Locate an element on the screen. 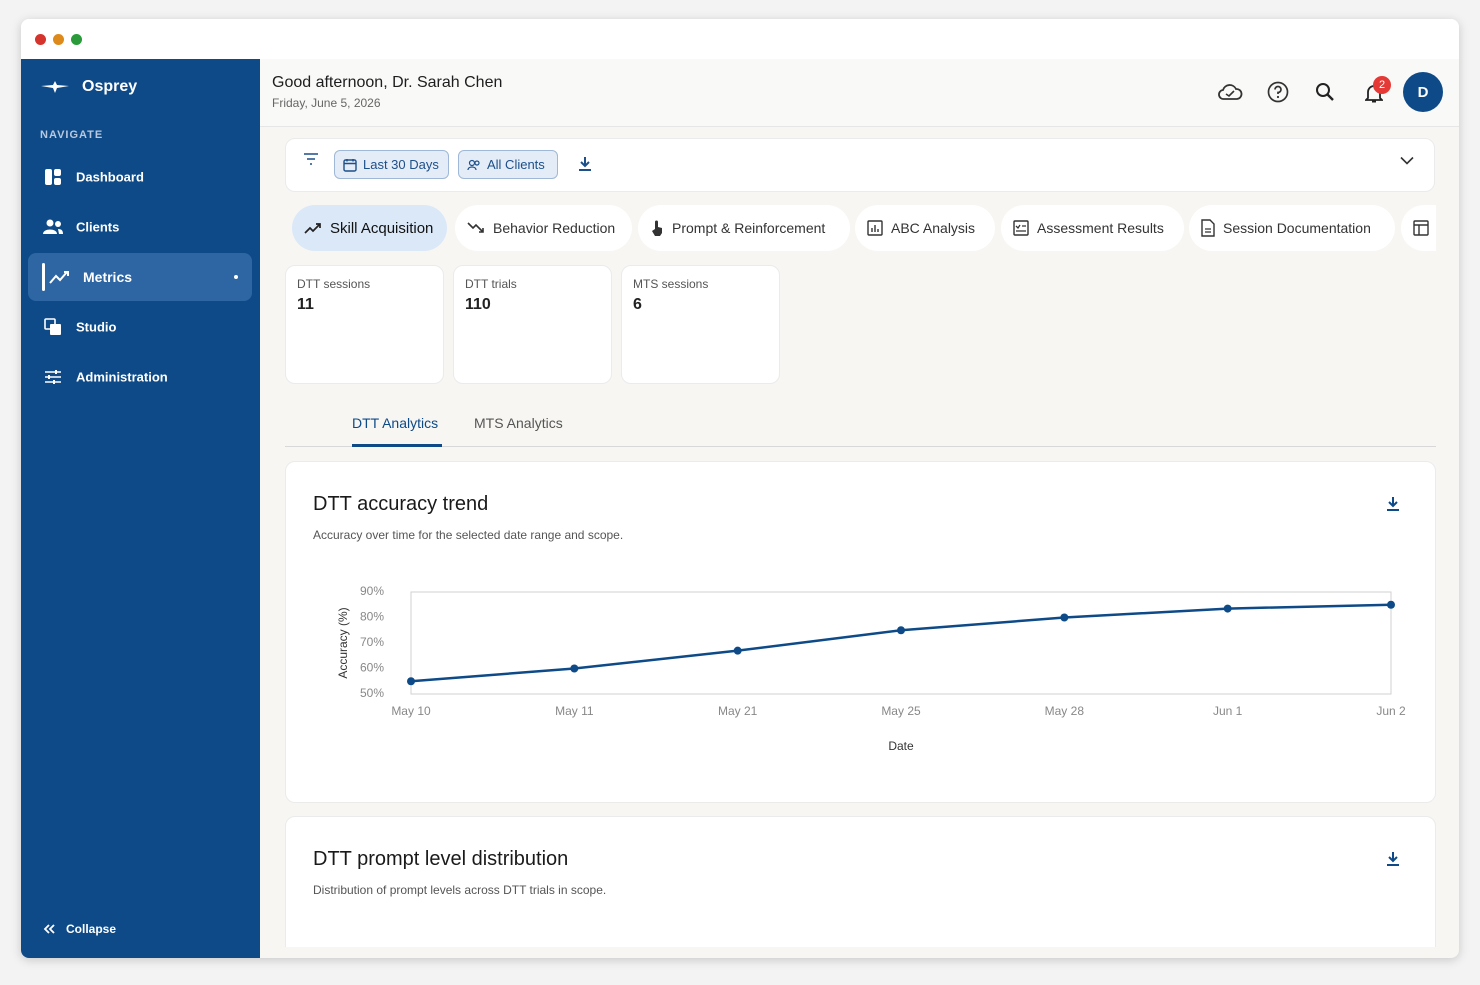 This screenshot has width=1480, height=985. subtab-indicator is located at coordinates (397, 445).